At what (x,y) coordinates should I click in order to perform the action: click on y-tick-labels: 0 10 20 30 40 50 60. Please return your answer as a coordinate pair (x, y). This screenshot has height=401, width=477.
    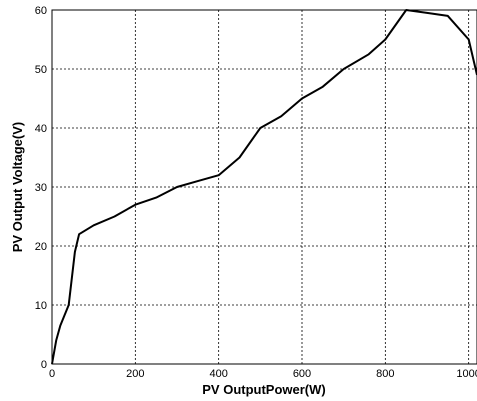
    Looking at the image, I should click on (41, 188).